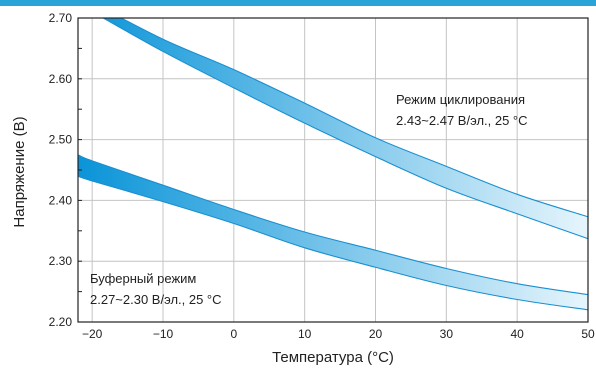 This screenshot has height=370, width=596. I want to click on y-tick-label: 2.70, so click(61, 18).